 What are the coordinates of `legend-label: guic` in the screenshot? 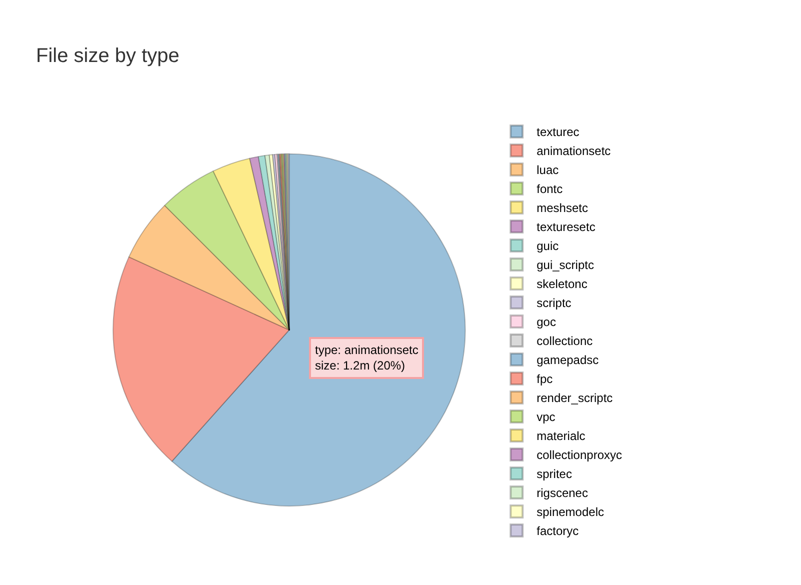 It's located at (547, 246).